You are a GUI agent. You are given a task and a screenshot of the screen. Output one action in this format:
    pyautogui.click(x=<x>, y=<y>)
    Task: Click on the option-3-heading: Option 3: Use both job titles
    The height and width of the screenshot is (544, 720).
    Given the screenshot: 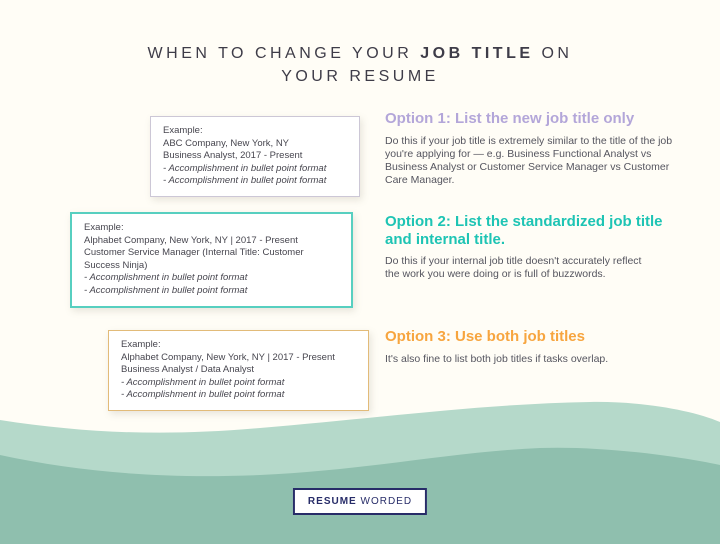 What is the action you would take?
    pyautogui.click(x=485, y=336)
    